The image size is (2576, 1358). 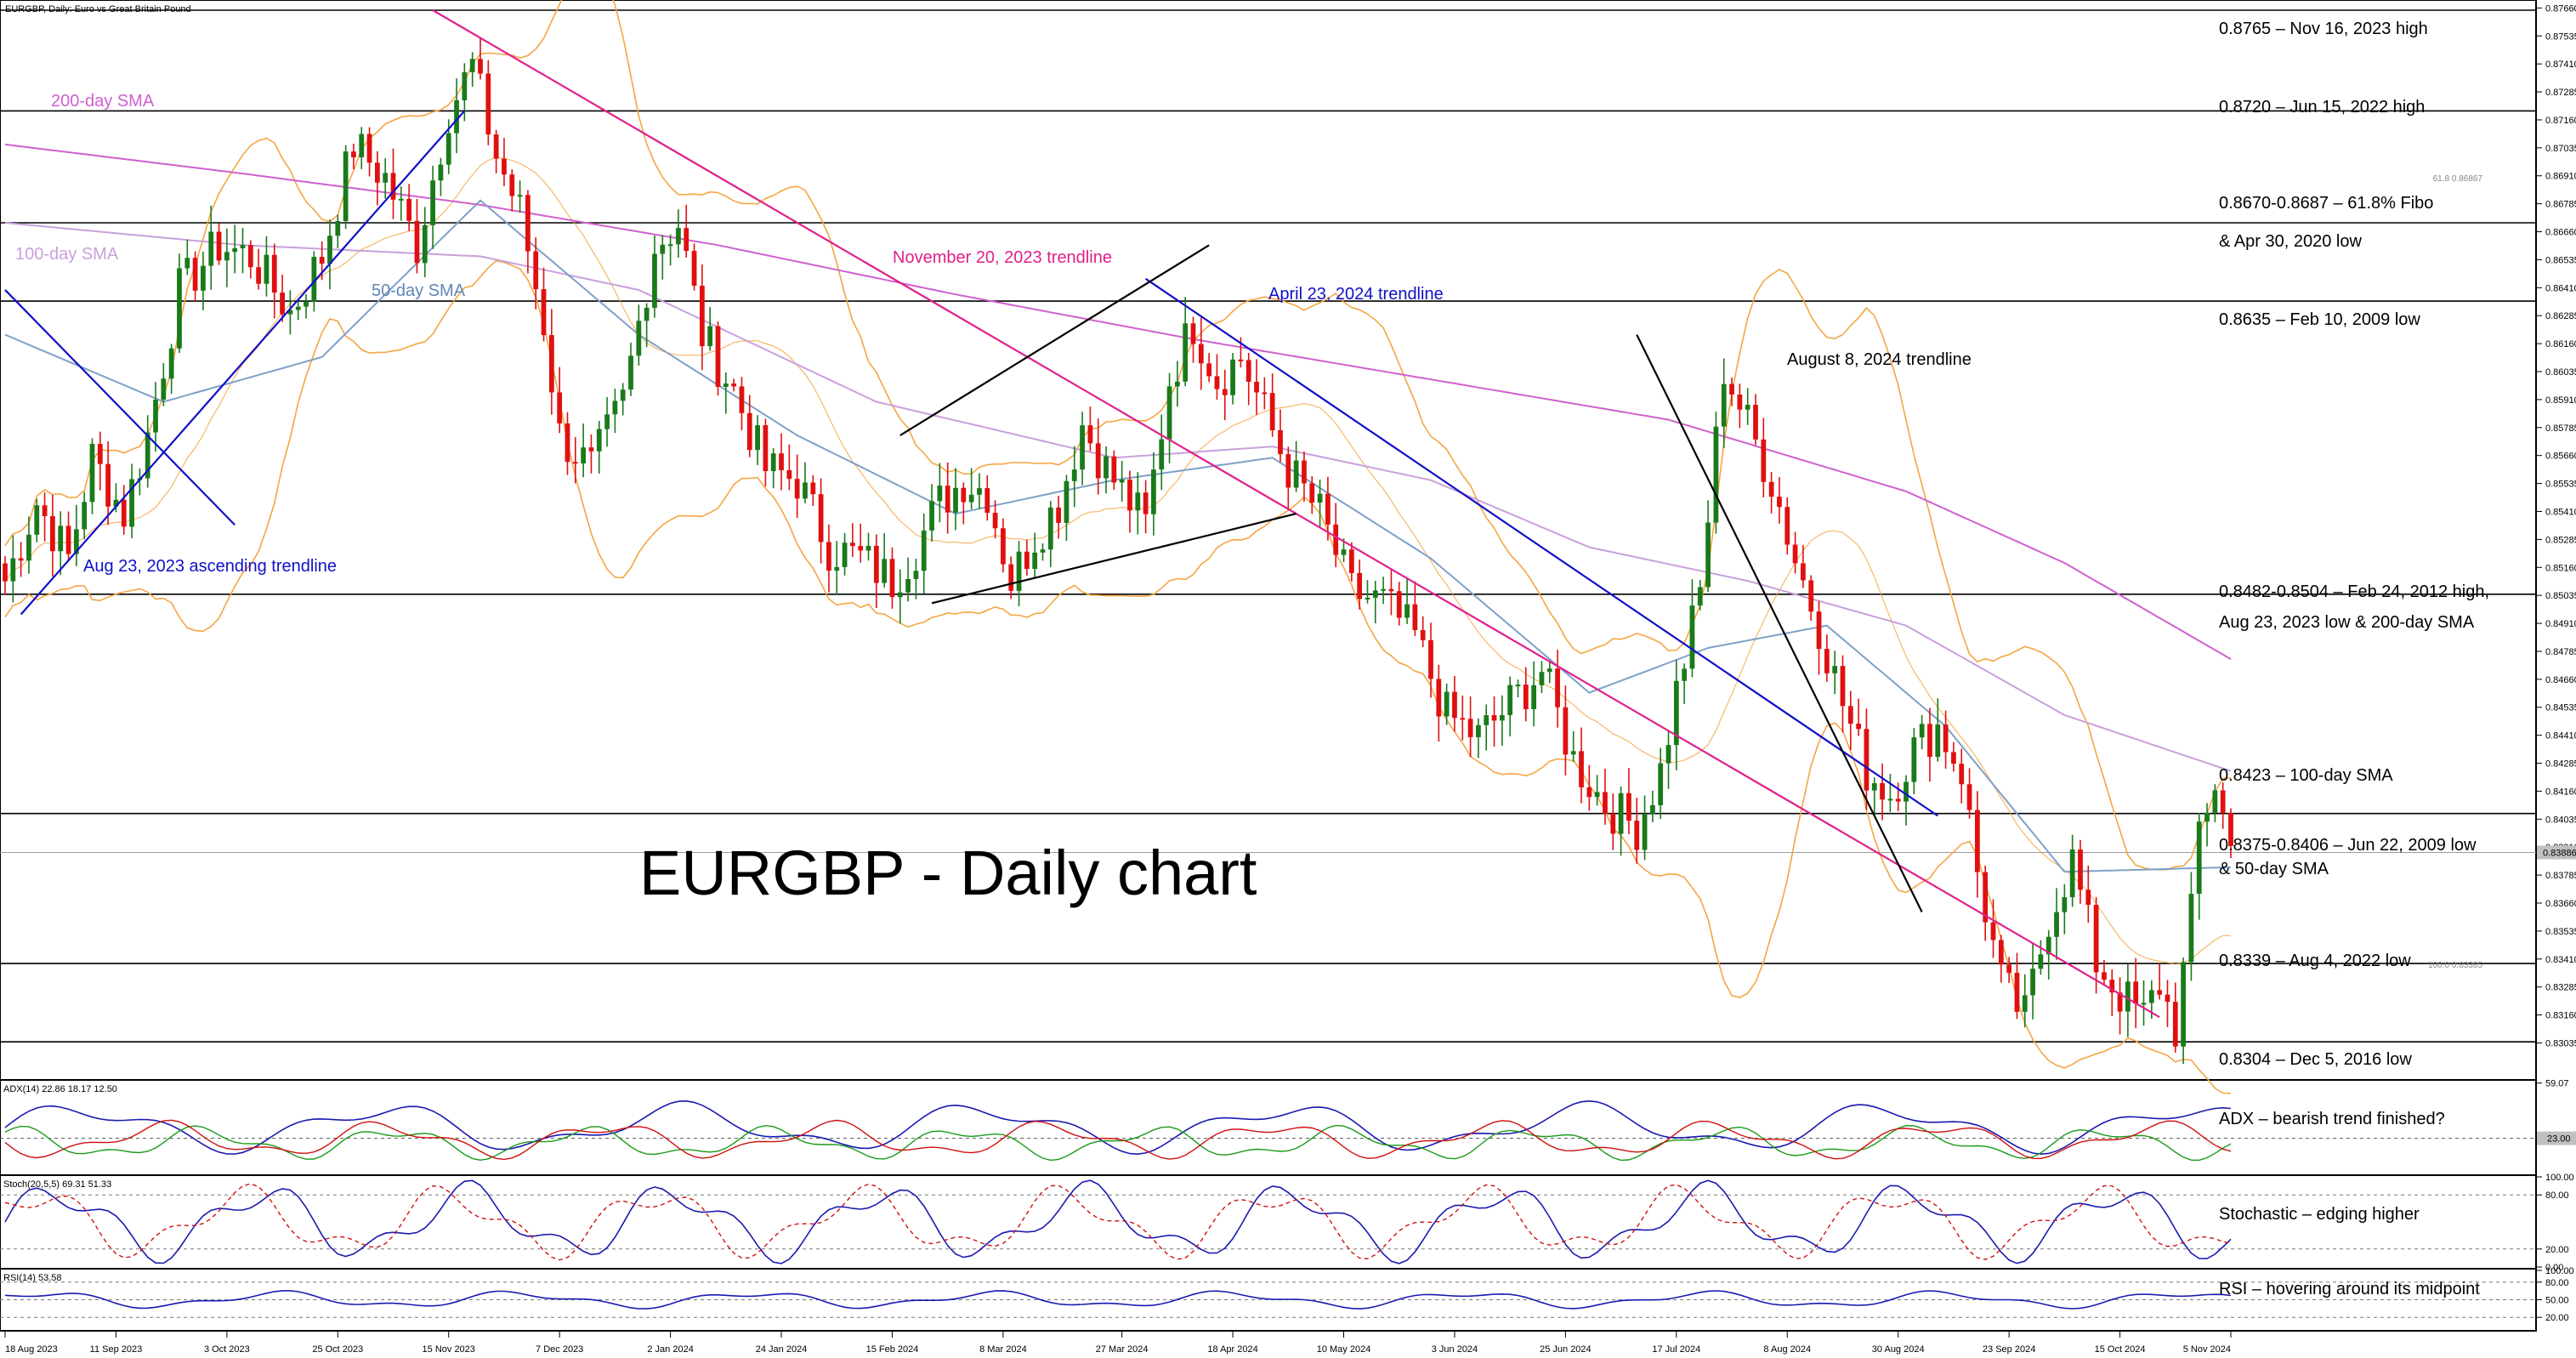 I want to click on stoch-d-line, so click(x=1118, y=1222).